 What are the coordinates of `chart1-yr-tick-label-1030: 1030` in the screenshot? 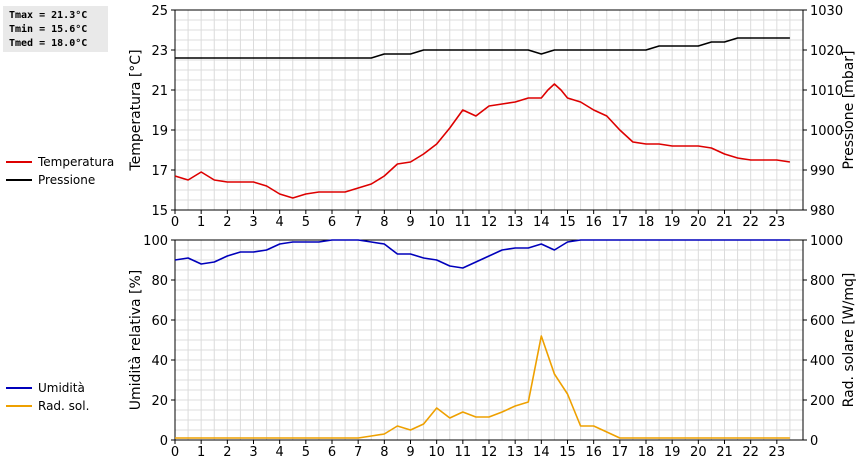 It's located at (826, 11).